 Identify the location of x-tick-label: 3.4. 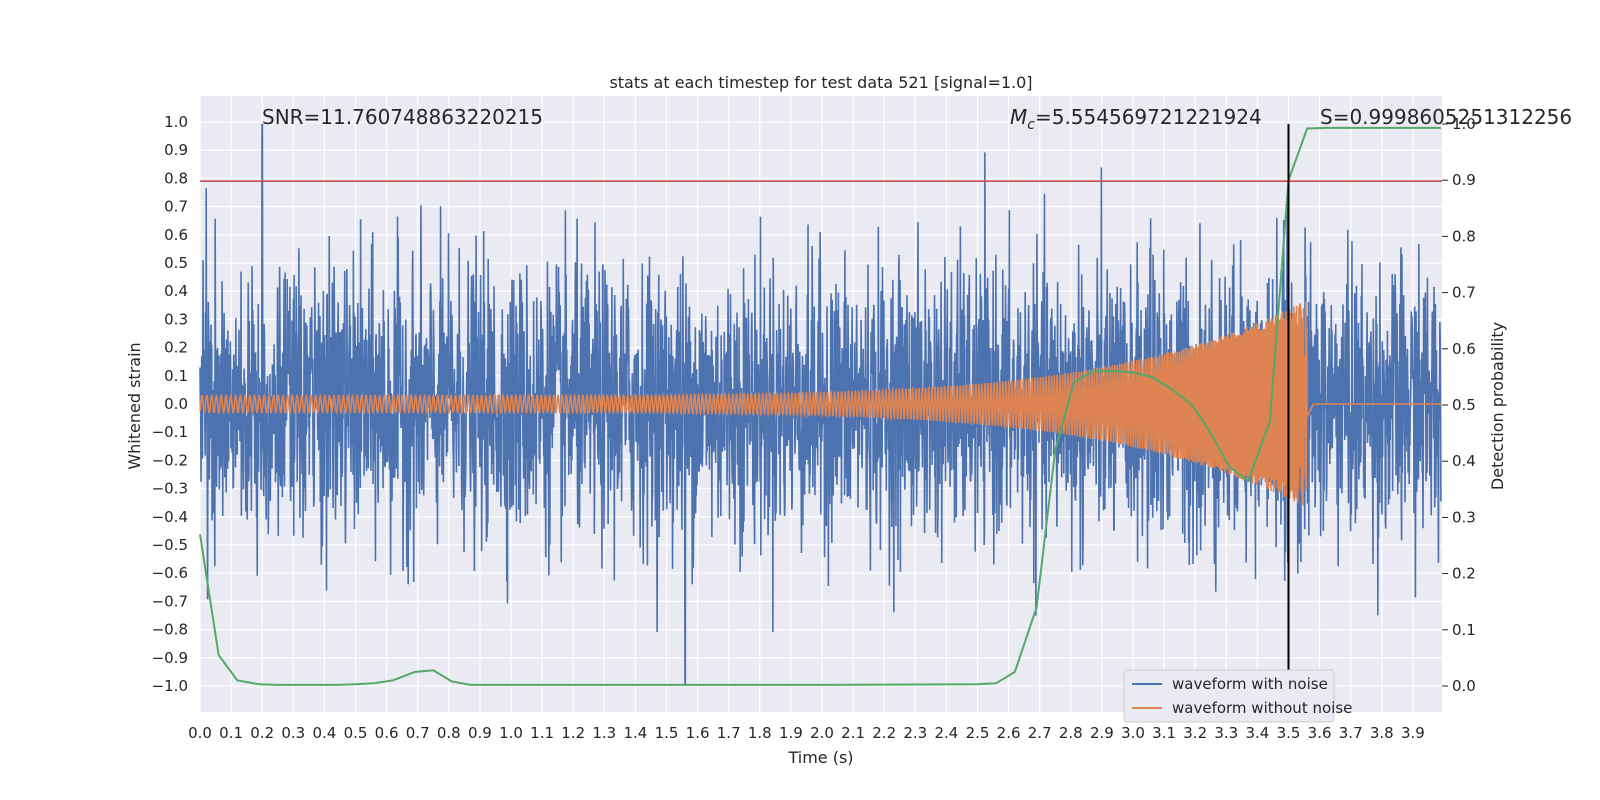
(1257, 733).